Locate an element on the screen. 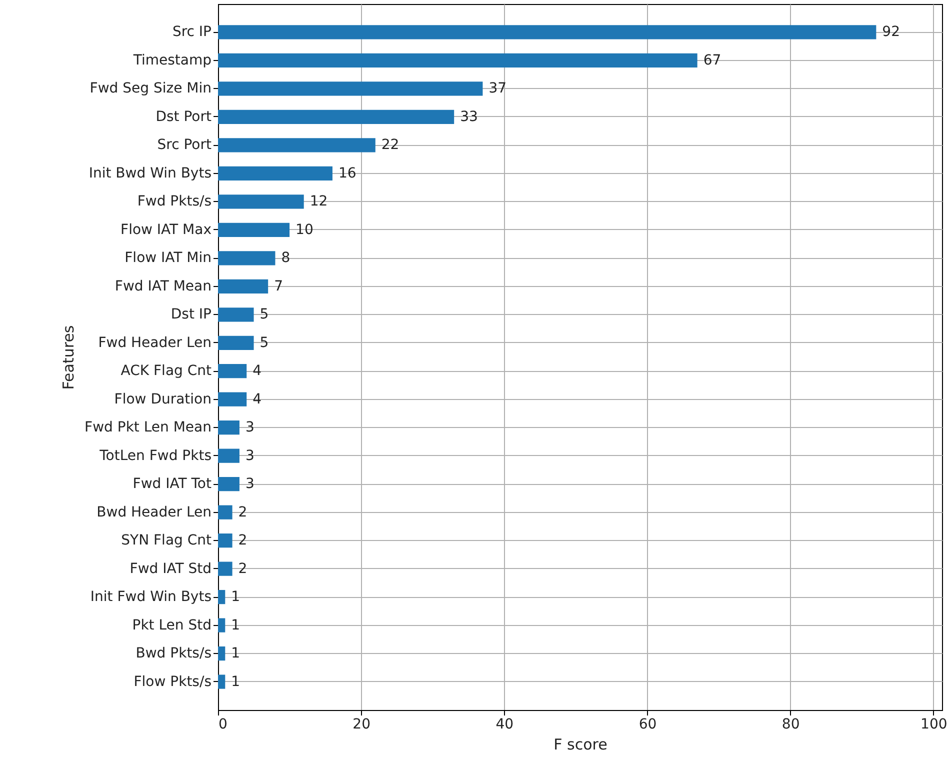 The image size is (950, 773). data-label: 12 is located at coordinates (319, 202).